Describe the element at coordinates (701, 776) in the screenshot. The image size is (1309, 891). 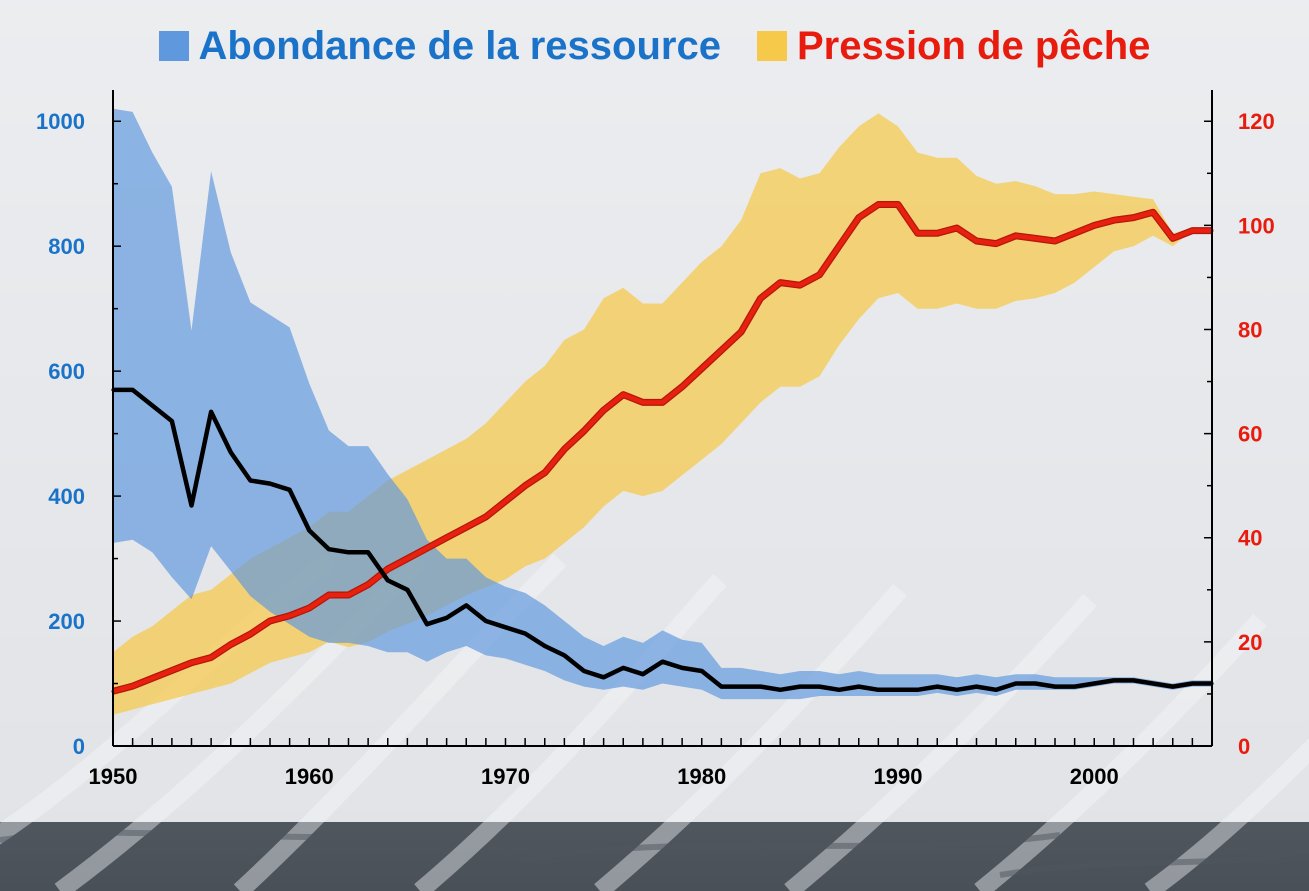
I see `x-tick-label: 1980` at that location.